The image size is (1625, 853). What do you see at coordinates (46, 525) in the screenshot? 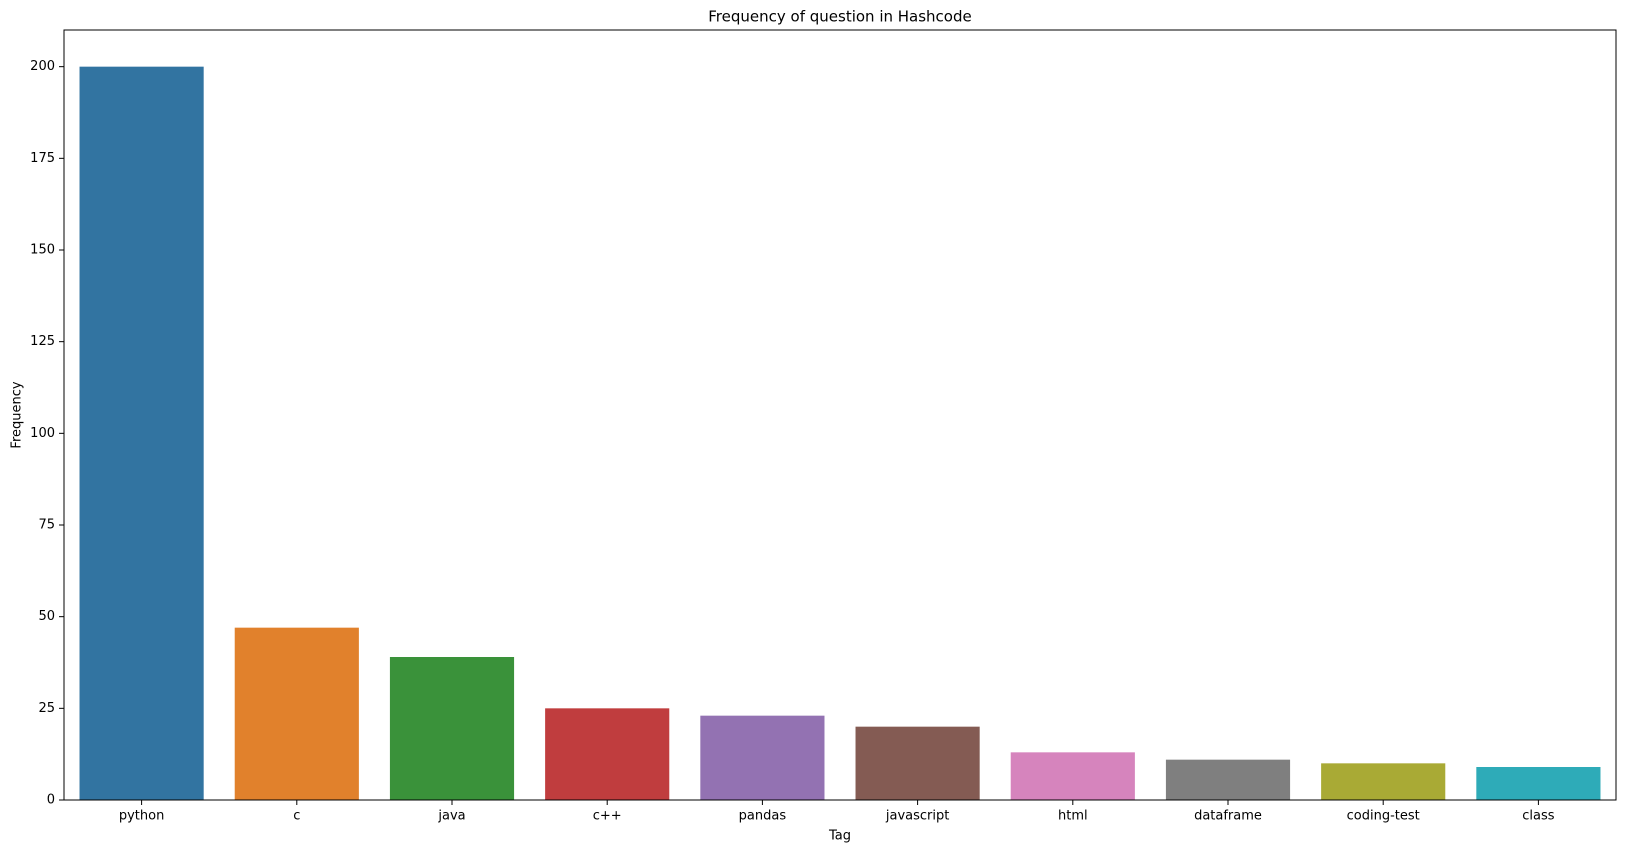
I see `y-tick-label: 75` at bounding box center [46, 525].